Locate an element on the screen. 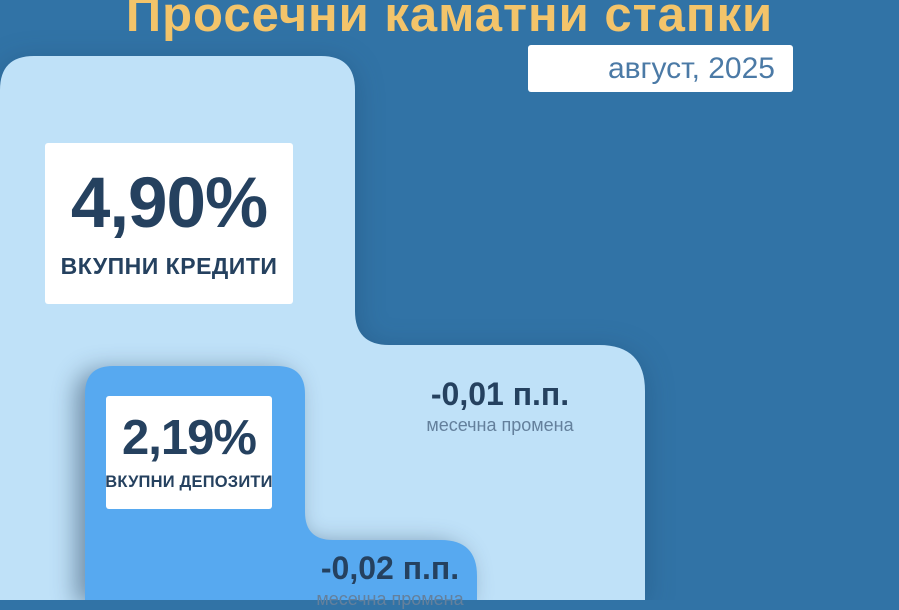 The height and width of the screenshot is (610, 899). loans-rate-value: 4,90% is located at coordinates (169, 203).